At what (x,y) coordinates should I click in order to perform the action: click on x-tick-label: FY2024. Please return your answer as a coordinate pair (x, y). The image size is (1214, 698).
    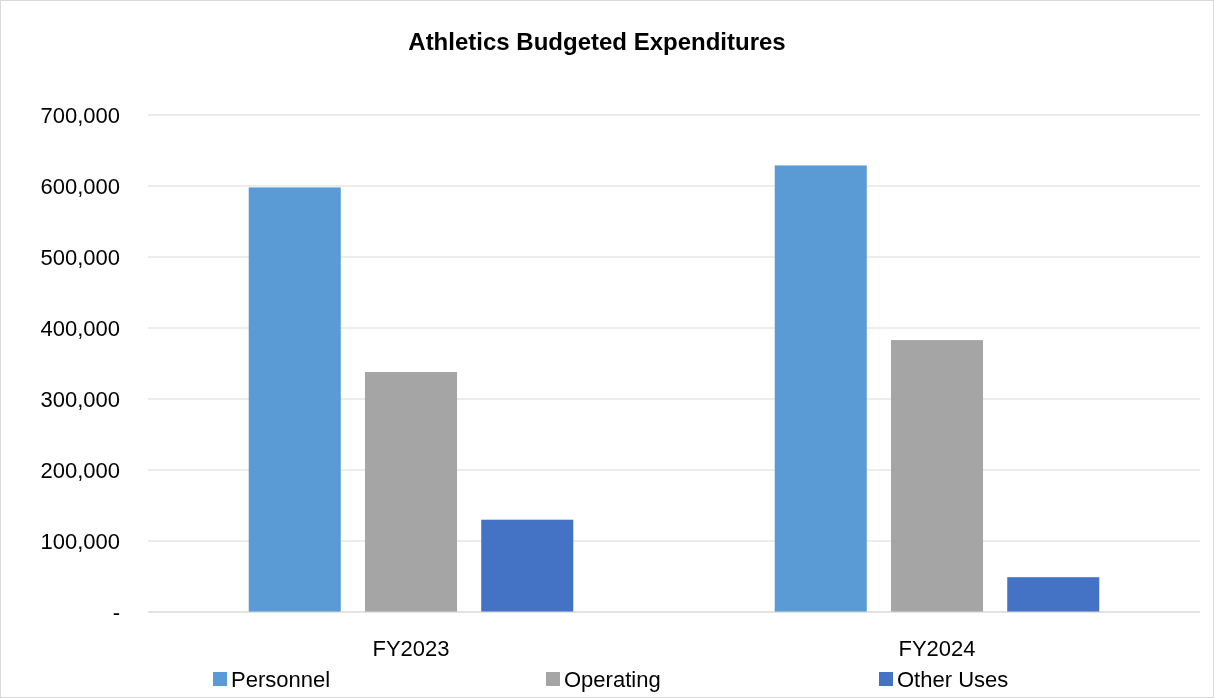
    Looking at the image, I should click on (937, 648).